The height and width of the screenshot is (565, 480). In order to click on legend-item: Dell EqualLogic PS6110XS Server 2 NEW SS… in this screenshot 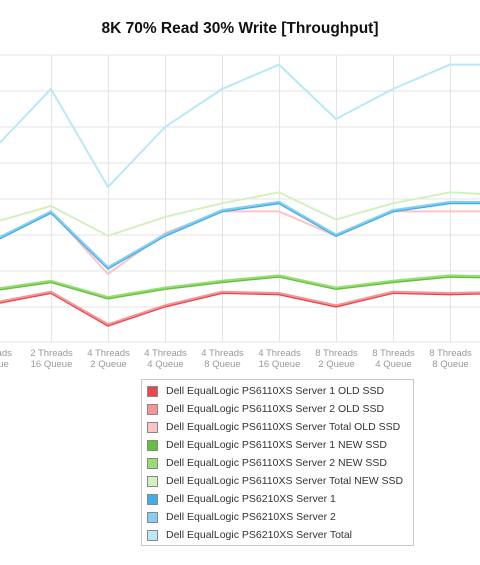, I will do `click(277, 463)`.